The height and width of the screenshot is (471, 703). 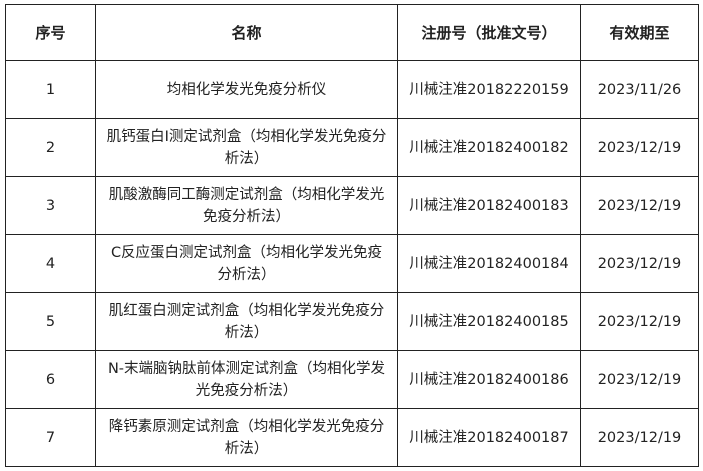 I want to click on header-row: 序号 名称 注册号（批准文号） 有效期至, so click(x=352, y=32).